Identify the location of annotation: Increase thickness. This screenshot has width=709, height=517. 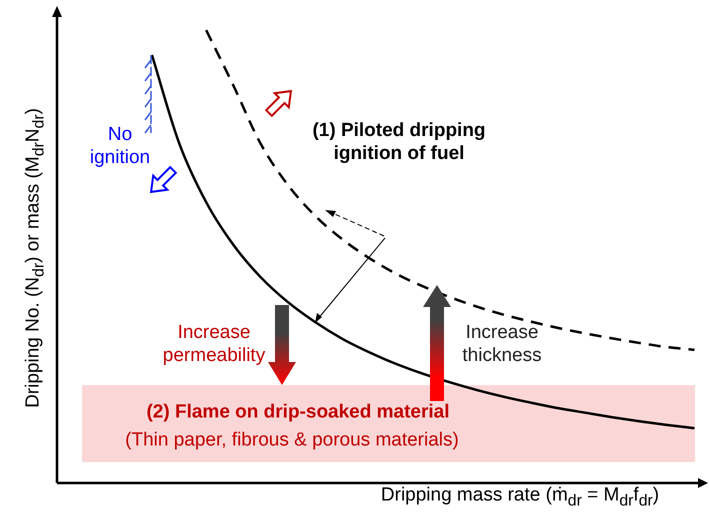
(502, 344).